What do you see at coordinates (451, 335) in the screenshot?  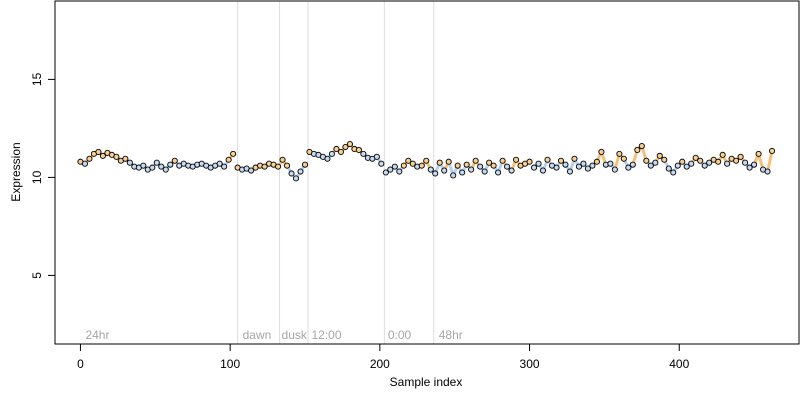 I see `phase-label: 48hr` at bounding box center [451, 335].